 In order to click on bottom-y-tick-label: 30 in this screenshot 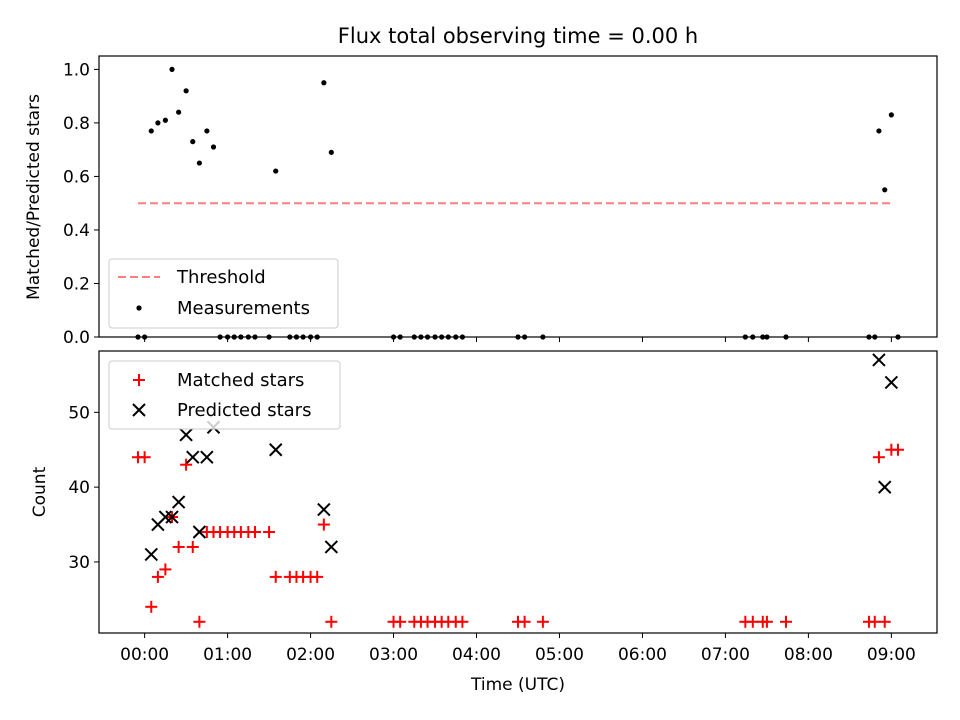, I will do `click(79, 563)`.